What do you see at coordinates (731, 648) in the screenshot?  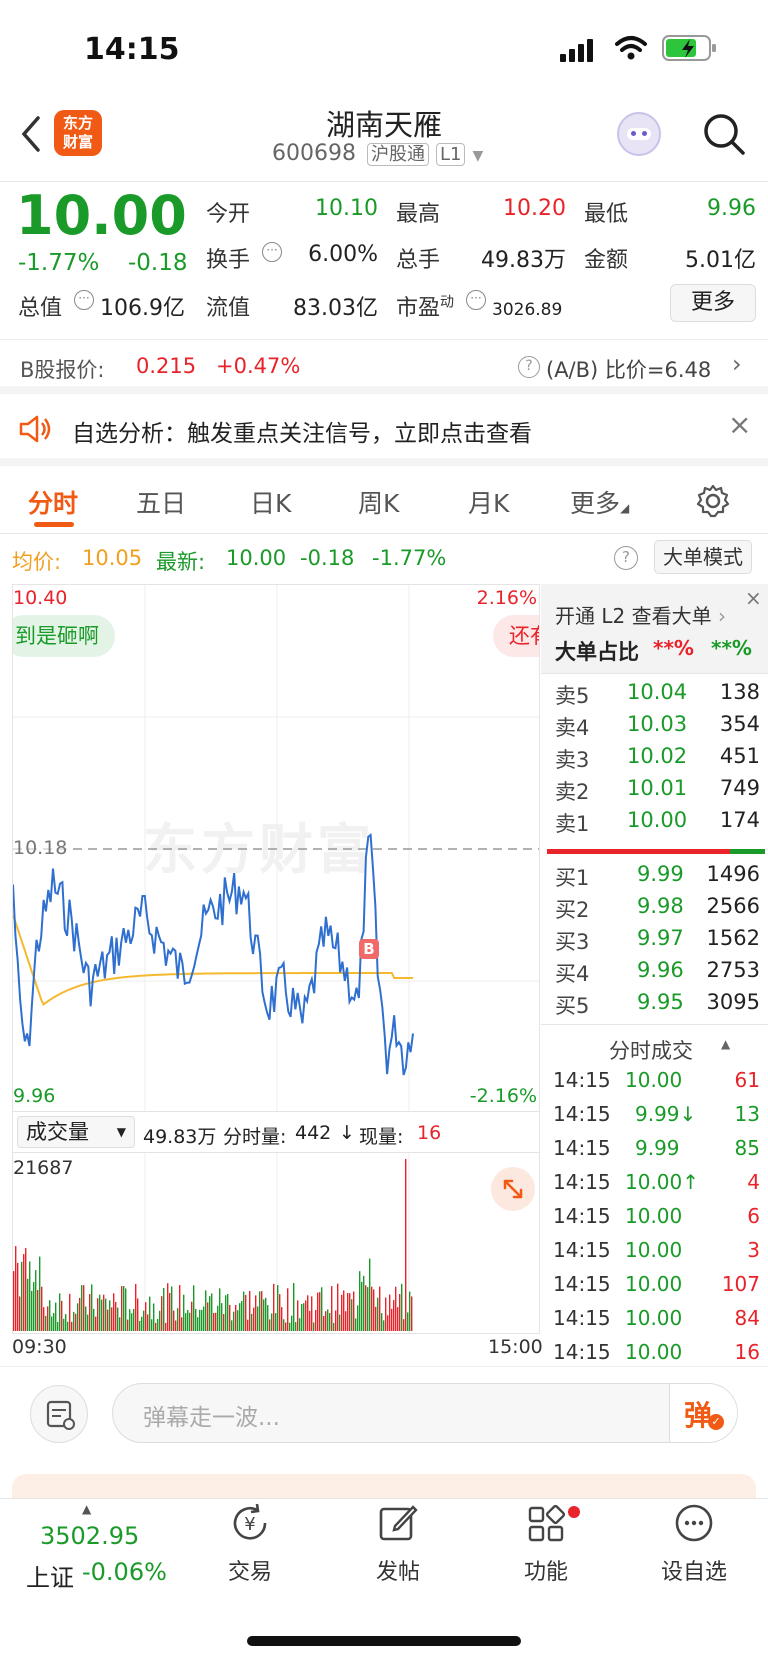 I see `big-order-ratio-out: **%` at bounding box center [731, 648].